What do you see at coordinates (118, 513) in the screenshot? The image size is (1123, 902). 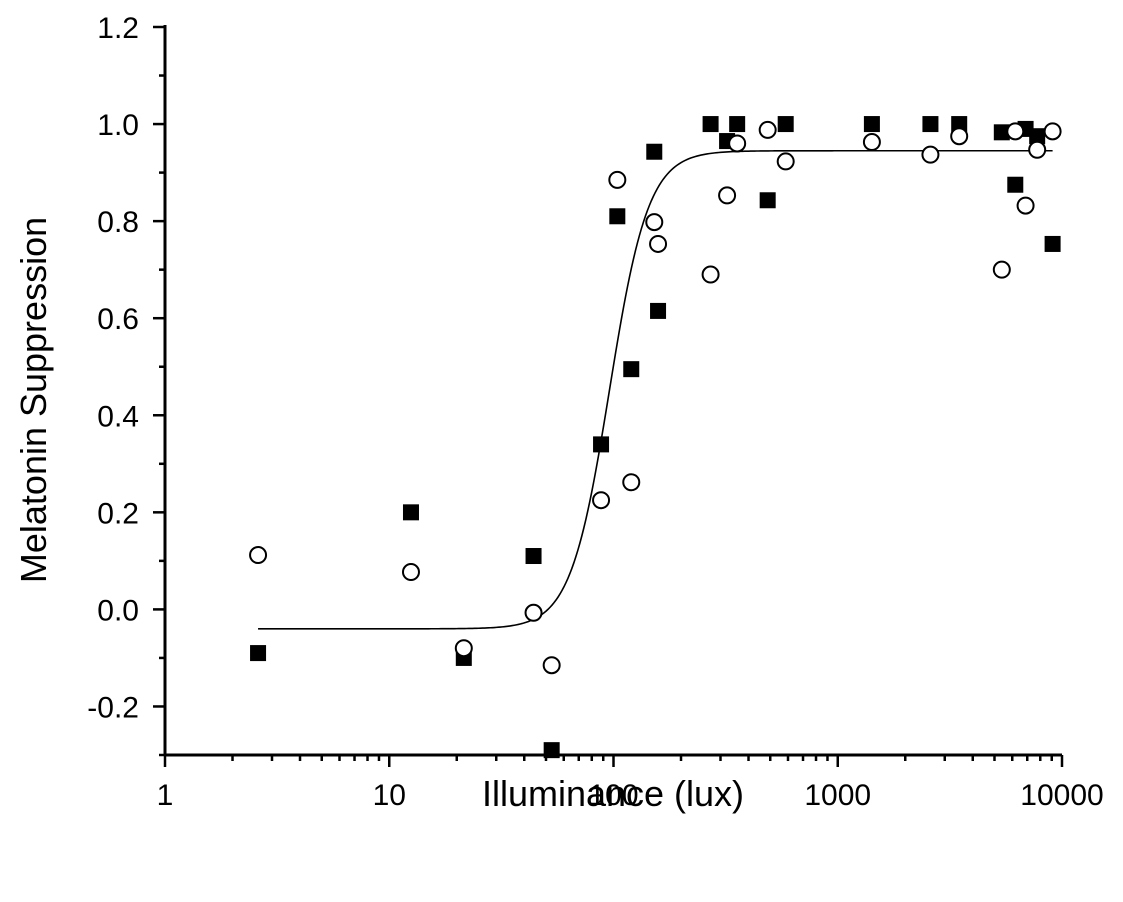 I see `y-tick-label: 0.2` at bounding box center [118, 513].